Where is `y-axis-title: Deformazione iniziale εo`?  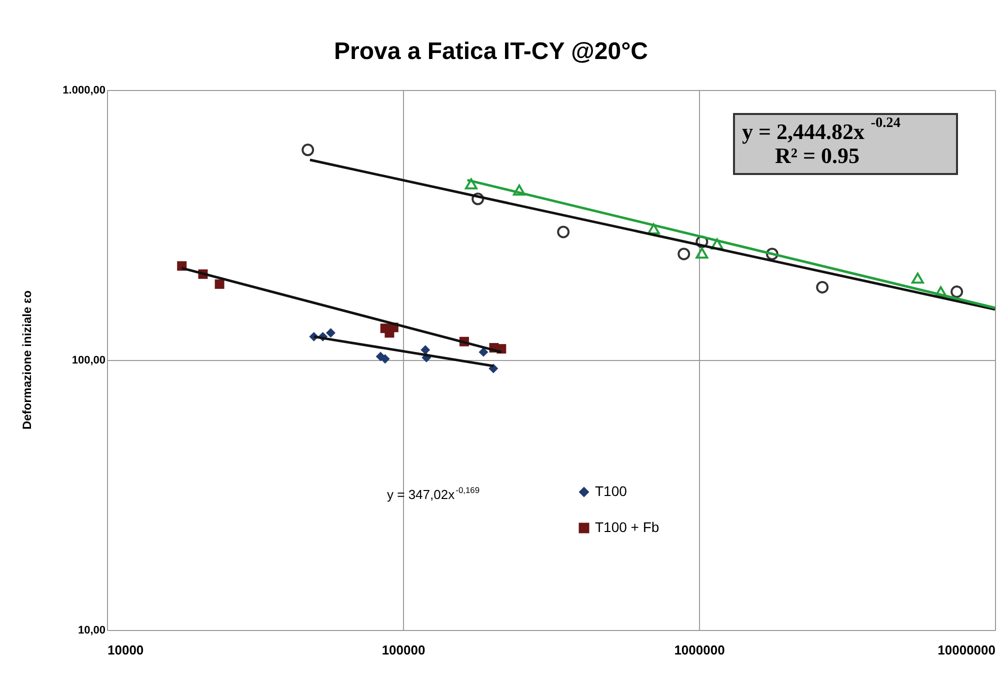
y-axis-title: Deformazione iniziale εo is located at coordinates (27, 360).